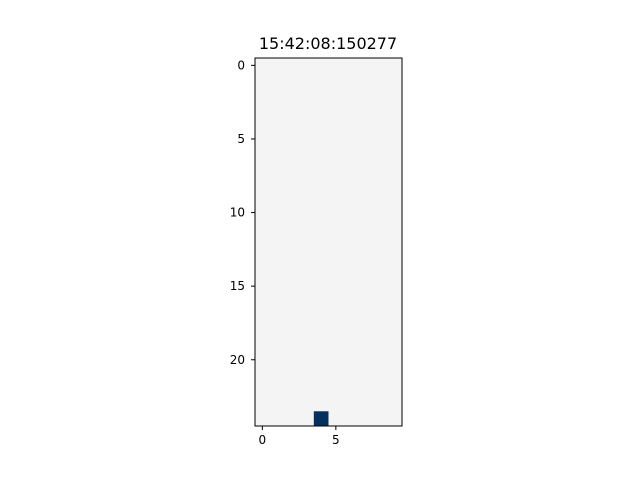  What do you see at coordinates (321, 418) in the screenshot?
I see `heatmap-cell-filled` at bounding box center [321, 418].